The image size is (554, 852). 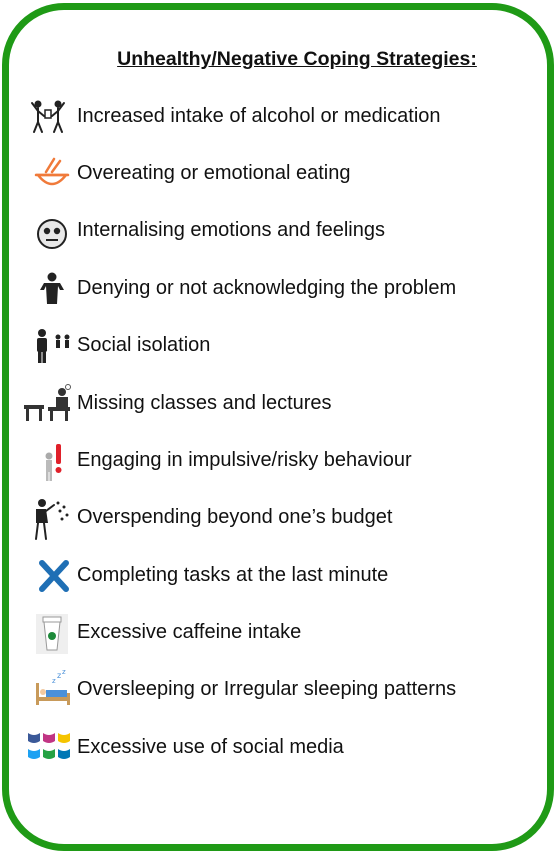 I want to click on list-item-caffeine: Excessive caffeine intake, so click(x=272, y=634).